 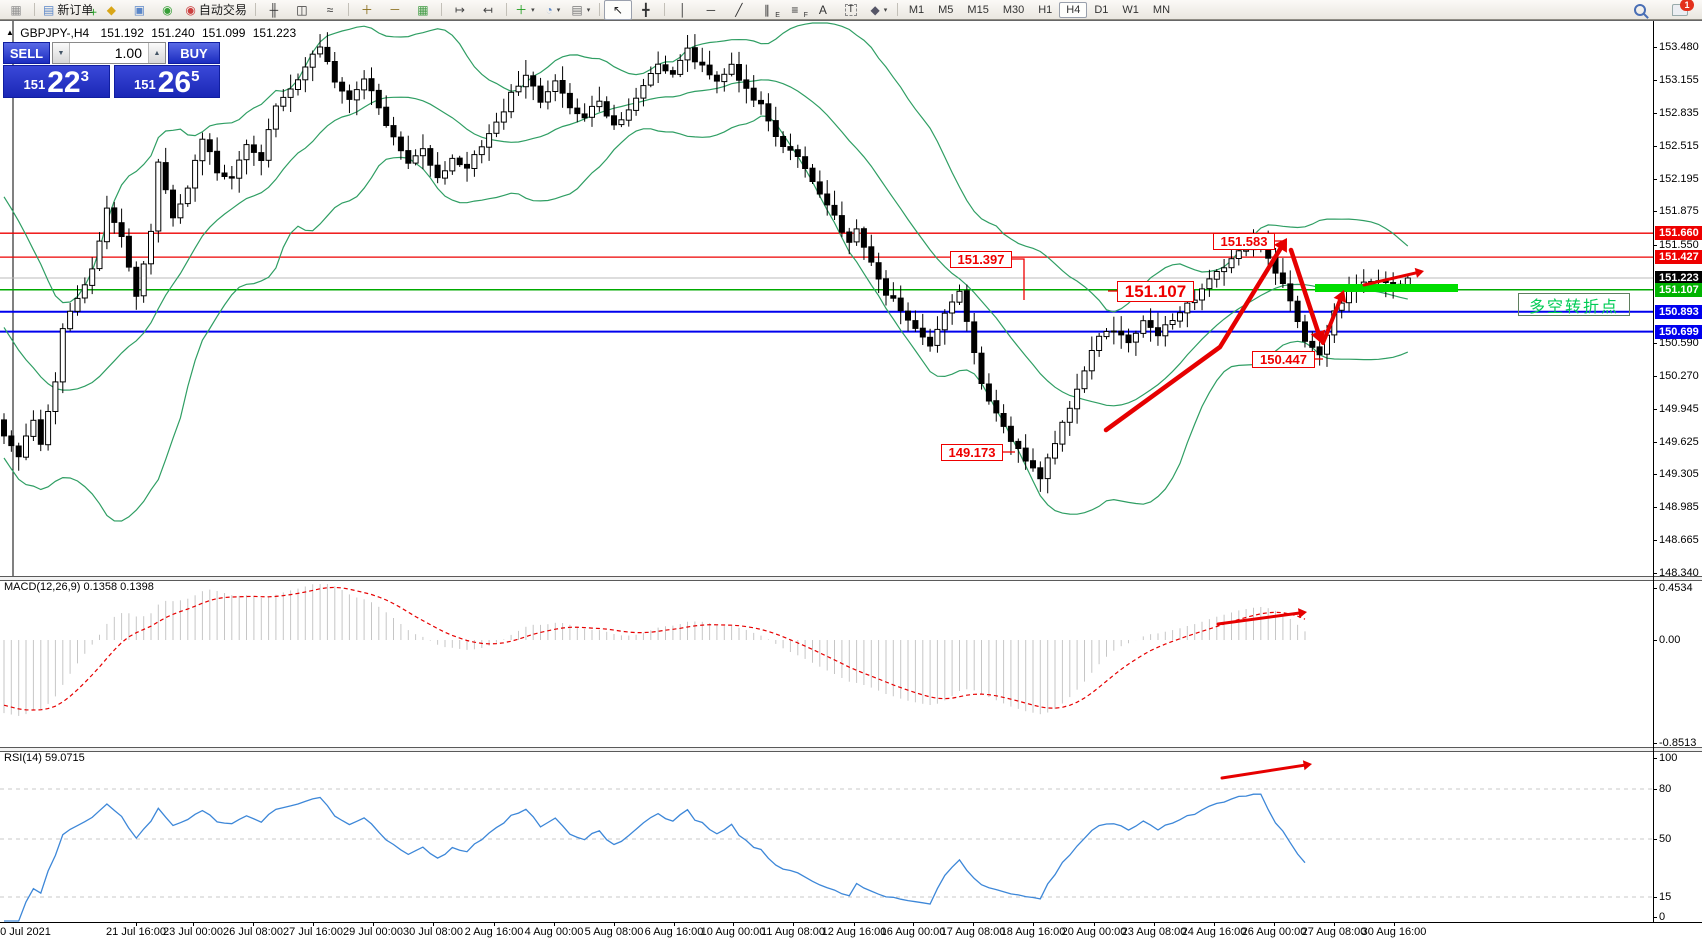 What do you see at coordinates (1665, 897) in the screenshot?
I see `rsi-tick-label: 15` at bounding box center [1665, 897].